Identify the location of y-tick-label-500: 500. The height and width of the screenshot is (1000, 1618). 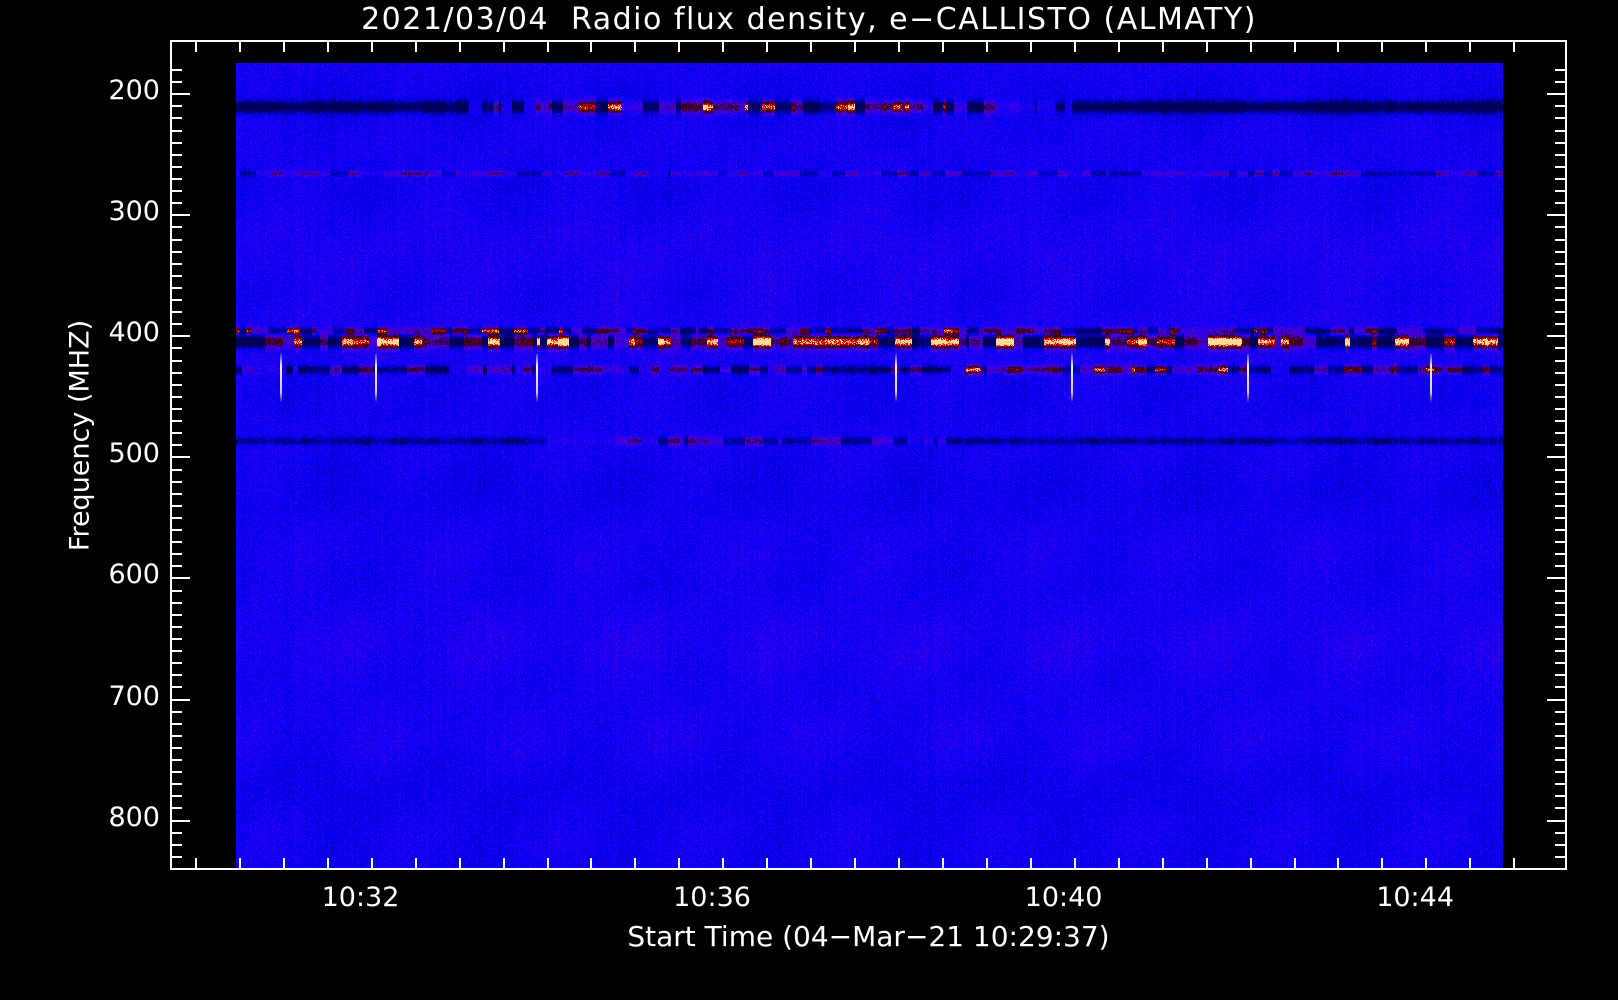
(134, 454).